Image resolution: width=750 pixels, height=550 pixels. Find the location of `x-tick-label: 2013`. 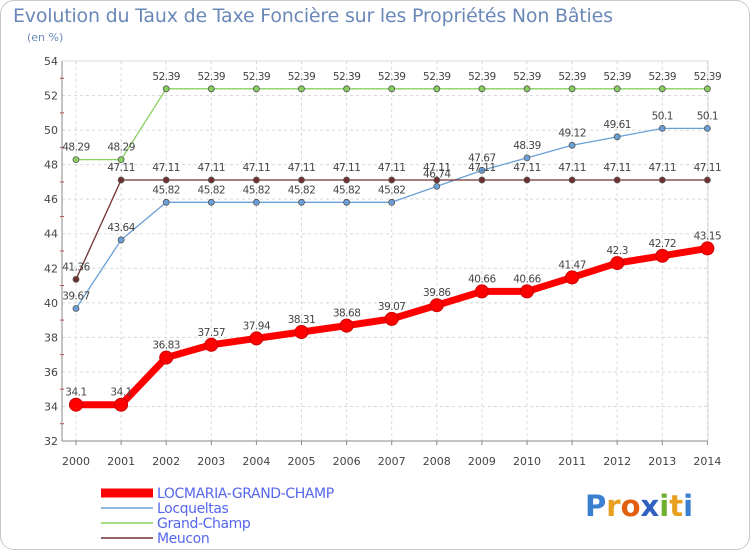

x-tick-label: 2013 is located at coordinates (662, 461).